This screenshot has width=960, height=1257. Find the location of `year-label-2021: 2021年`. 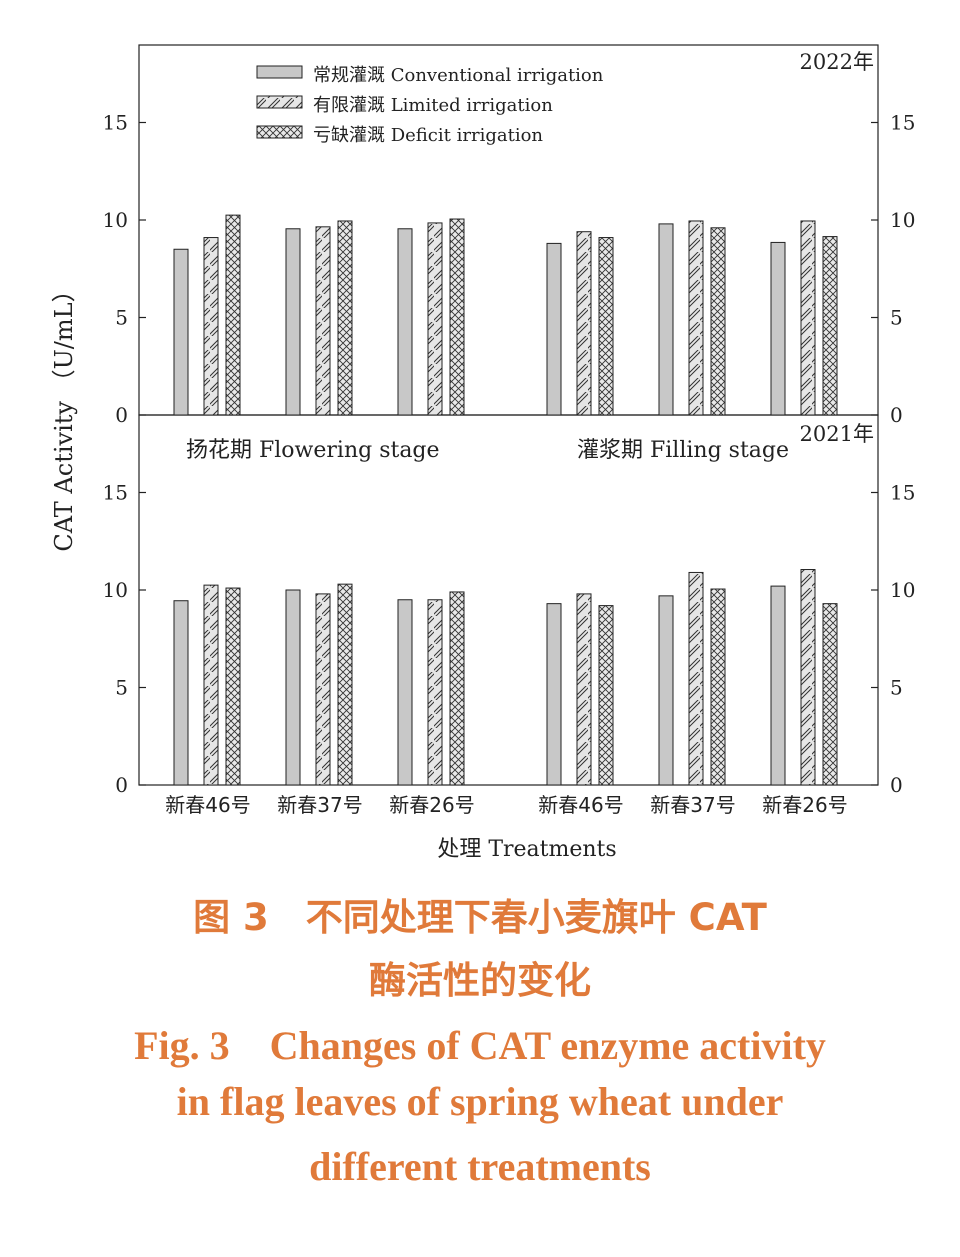

year-label-2021: 2021年 is located at coordinates (837, 434).